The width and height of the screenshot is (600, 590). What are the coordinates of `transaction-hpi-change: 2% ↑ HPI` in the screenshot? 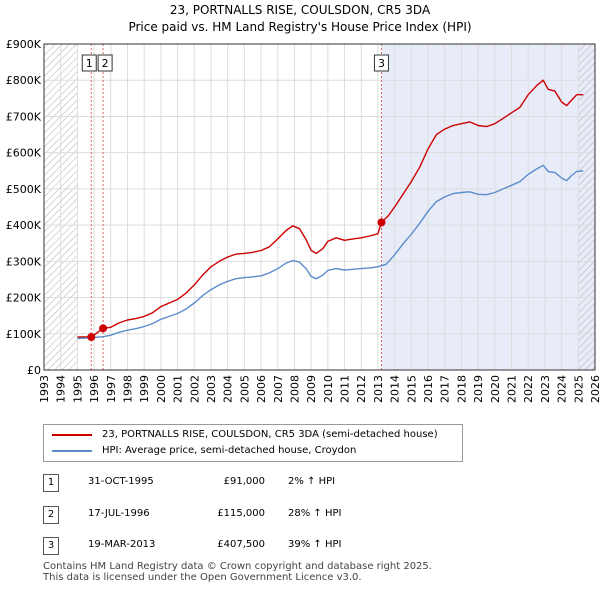 It's located at (312, 481).